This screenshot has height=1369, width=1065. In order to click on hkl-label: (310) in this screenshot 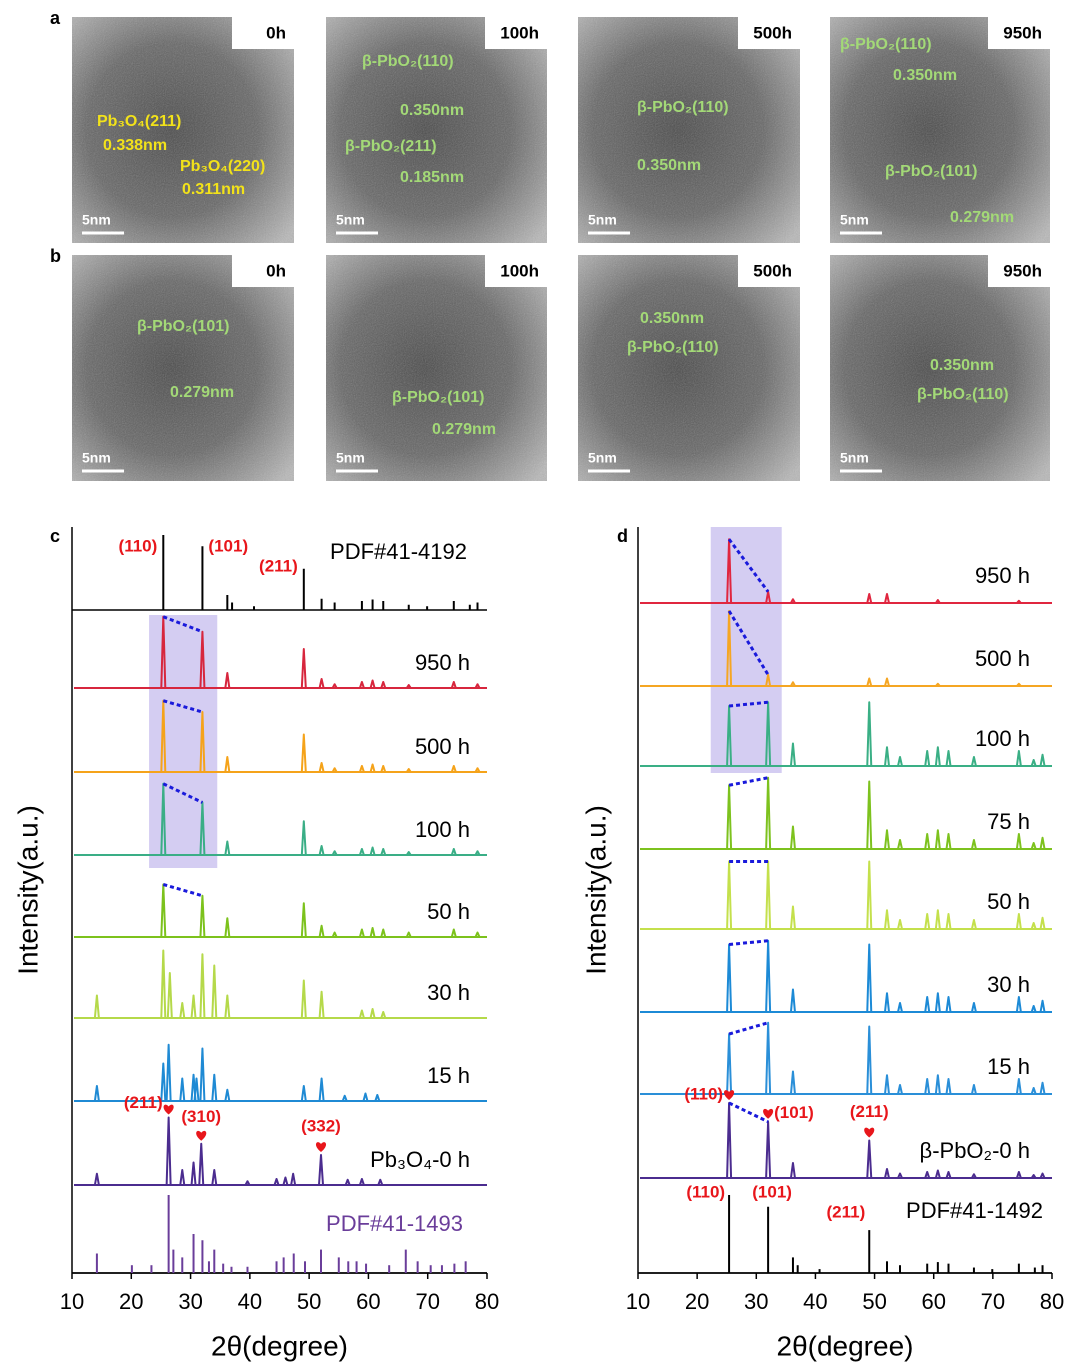, I will do `click(201, 1116)`.